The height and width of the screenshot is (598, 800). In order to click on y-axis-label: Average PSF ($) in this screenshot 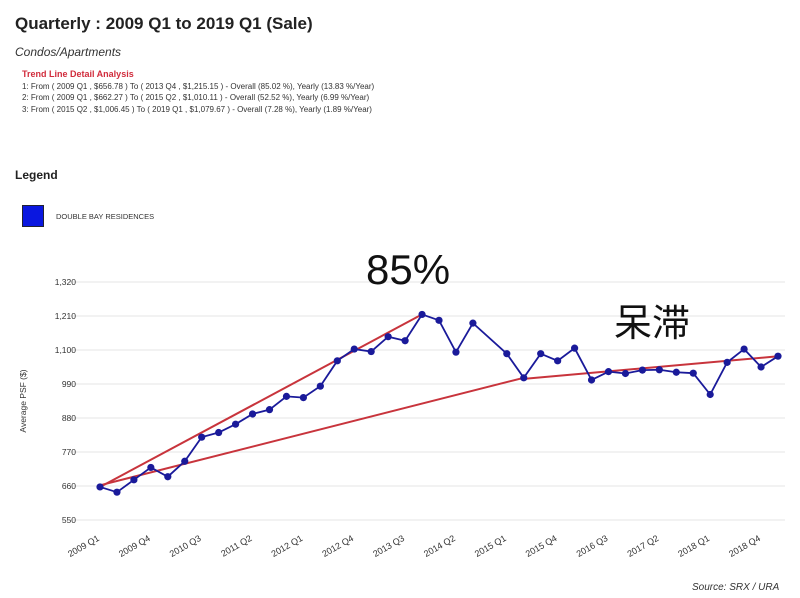, I will do `click(23, 400)`.